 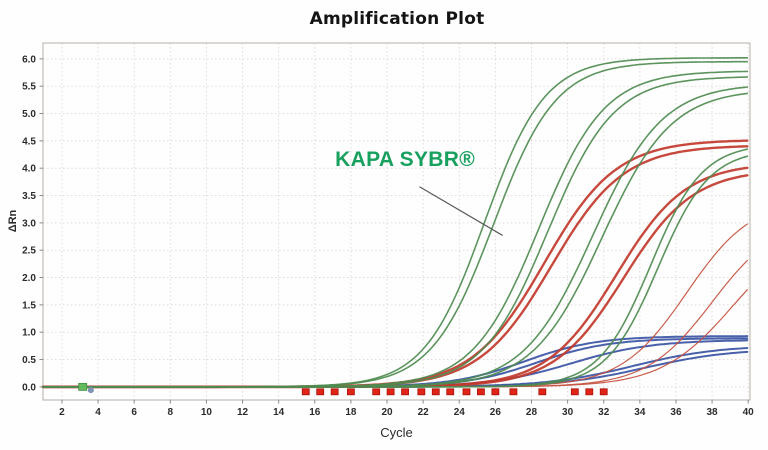 What do you see at coordinates (405, 159) in the screenshot?
I see `kapa-sybr-annotation: KAPA SYBR®` at bounding box center [405, 159].